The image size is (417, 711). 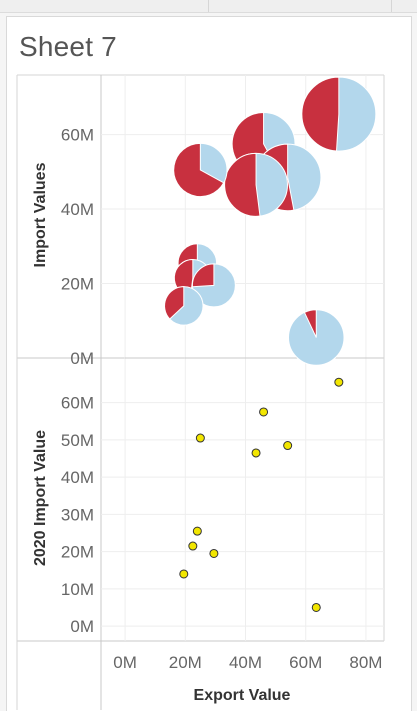 I want to click on sheet-title: Sheet 7, so click(x=68, y=46).